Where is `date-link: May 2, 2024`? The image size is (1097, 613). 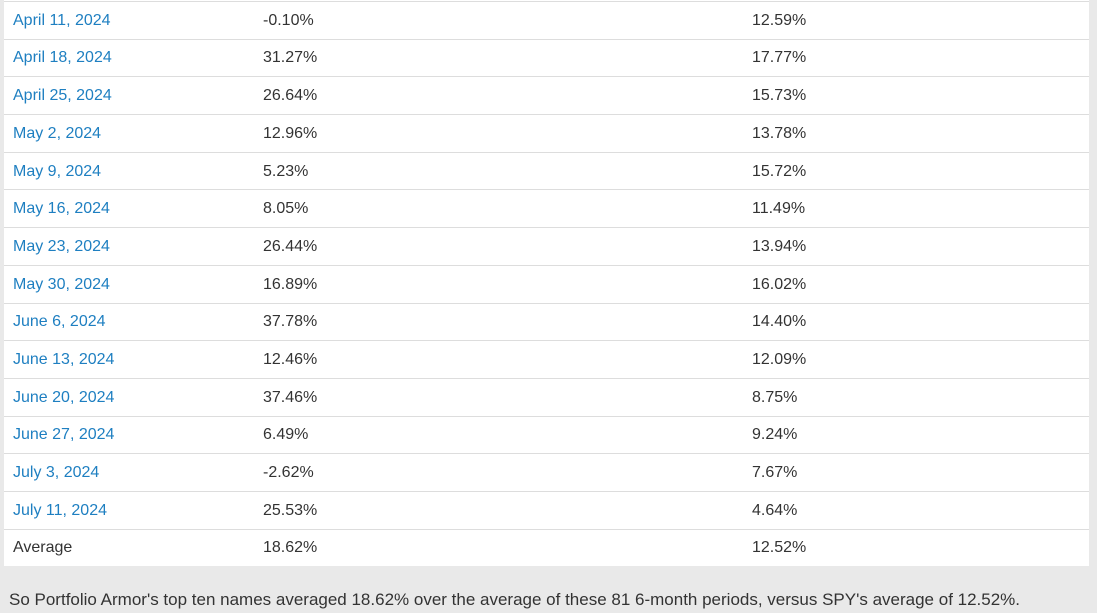 date-link: May 2, 2024 is located at coordinates (57, 133).